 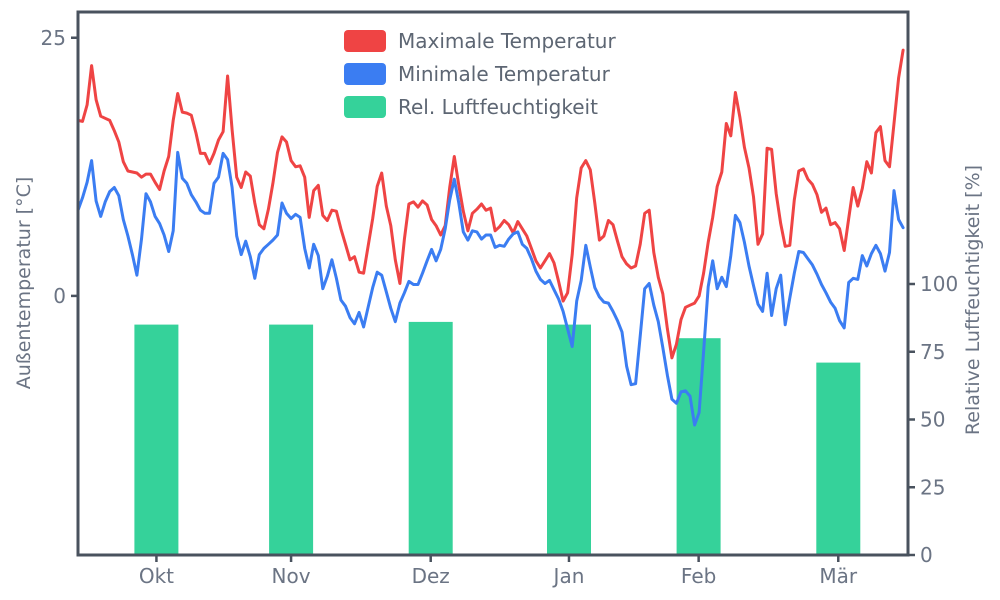 I want to click on y-right-tick-label: 25, so click(x=932, y=487).